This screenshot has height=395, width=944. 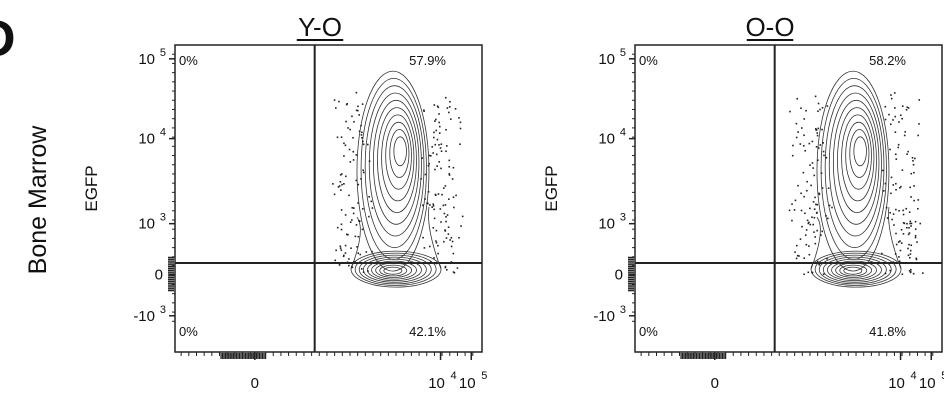 I want to click on y-tick-exponent: 3, so click(x=163, y=310).